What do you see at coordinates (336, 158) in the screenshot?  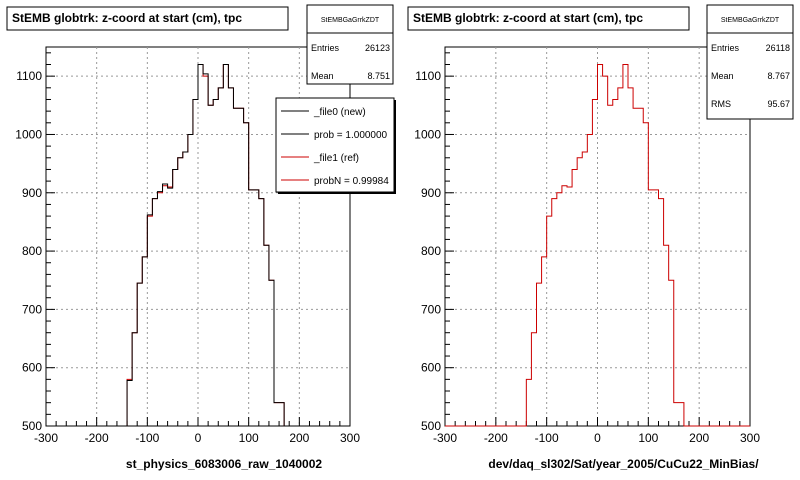 I see `legend-label: _file1 (ref)` at bounding box center [336, 158].